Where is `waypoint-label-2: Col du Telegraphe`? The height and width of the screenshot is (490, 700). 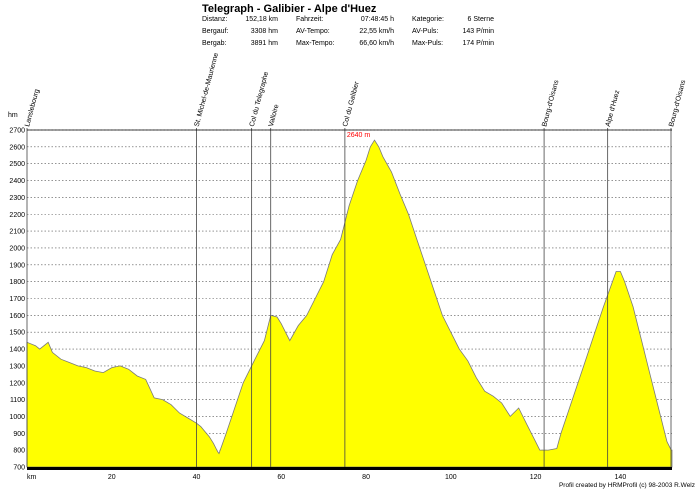
waypoint-label-2: Col du Telegraphe is located at coordinates (259, 99).